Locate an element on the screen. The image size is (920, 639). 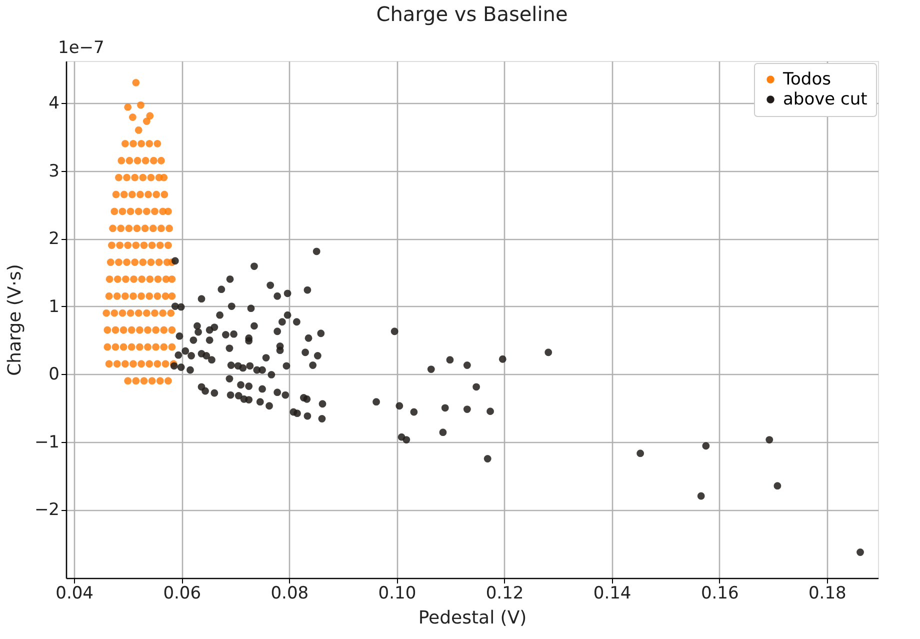
y-tick-label: 2 is located at coordinates (54, 239).